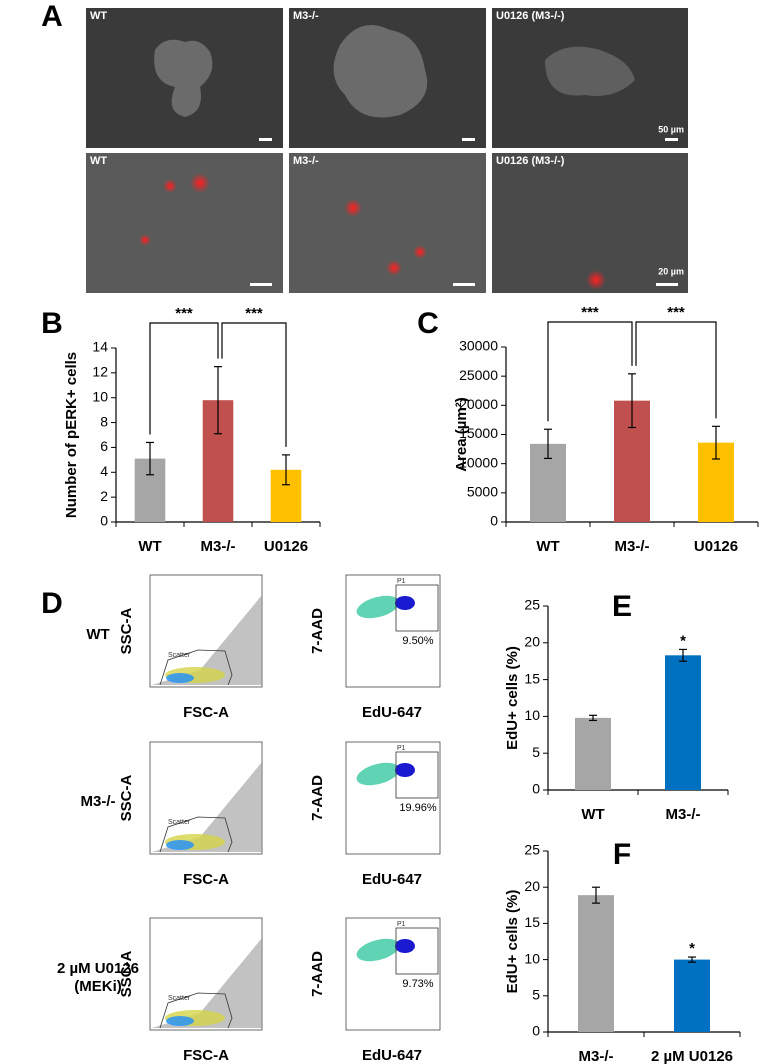 The height and width of the screenshot is (1064, 760). What do you see at coordinates (692, 1056) in the screenshot?
I see `x-tick-label: 2 µM U0126` at bounding box center [692, 1056].